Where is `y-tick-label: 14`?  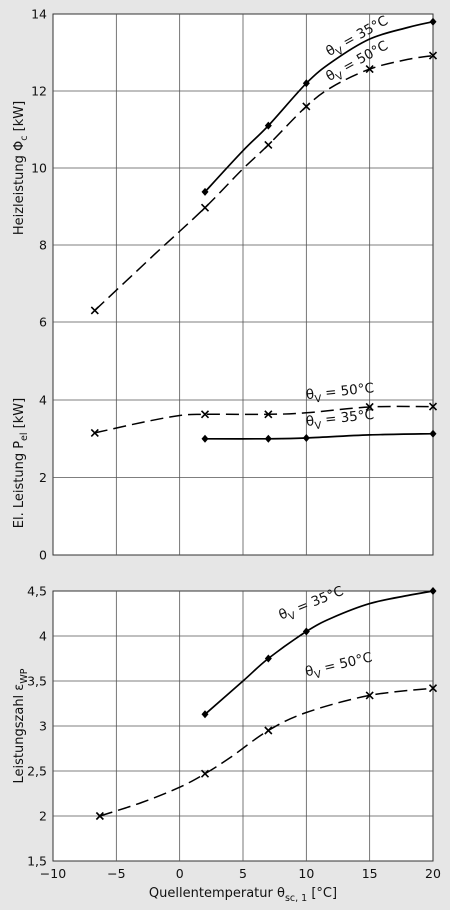 y-tick-label: 14 is located at coordinates (39, 14).